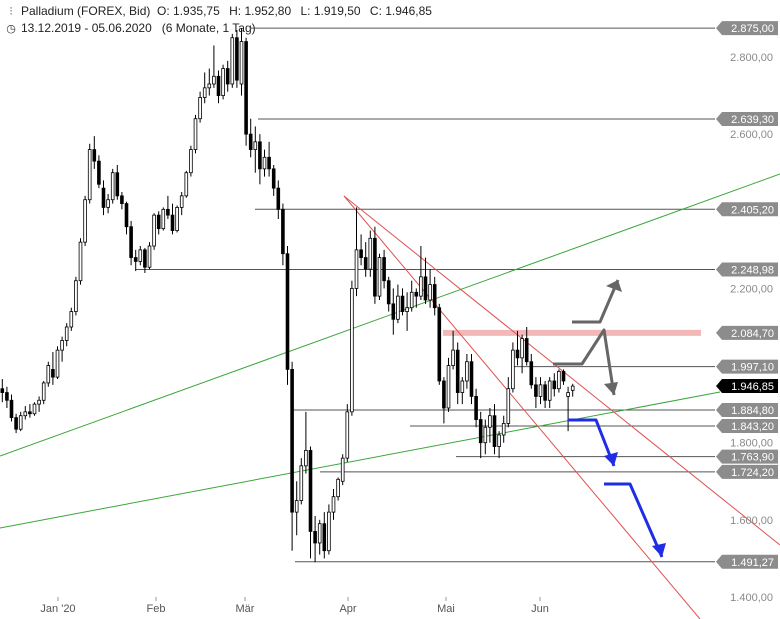  What do you see at coordinates (245, 609) in the screenshot?
I see `x-tick-label: Mär` at bounding box center [245, 609].